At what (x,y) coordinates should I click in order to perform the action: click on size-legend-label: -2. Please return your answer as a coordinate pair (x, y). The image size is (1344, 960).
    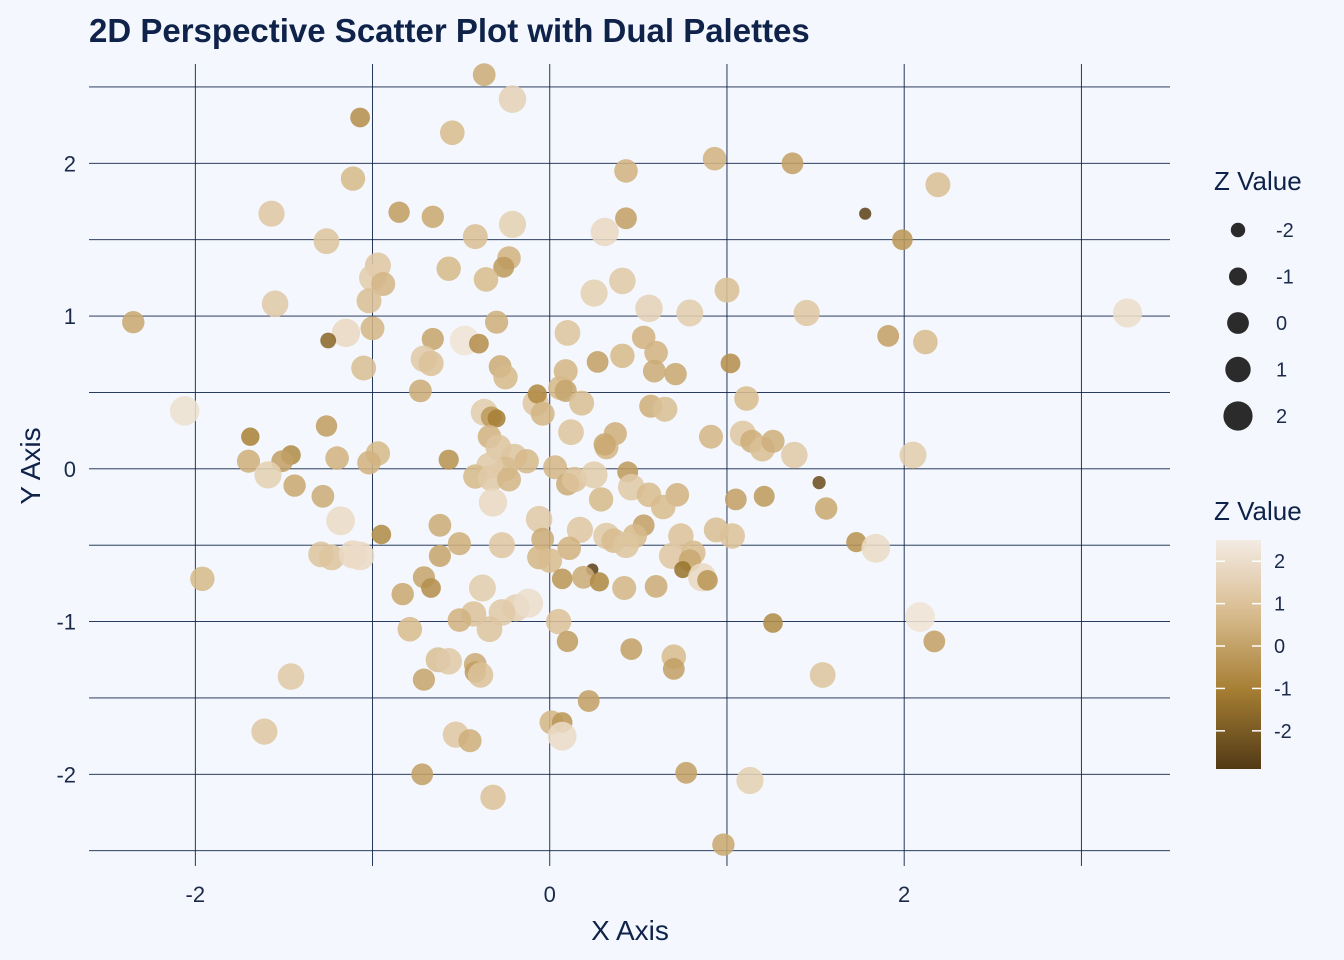
    Looking at the image, I should click on (1285, 231).